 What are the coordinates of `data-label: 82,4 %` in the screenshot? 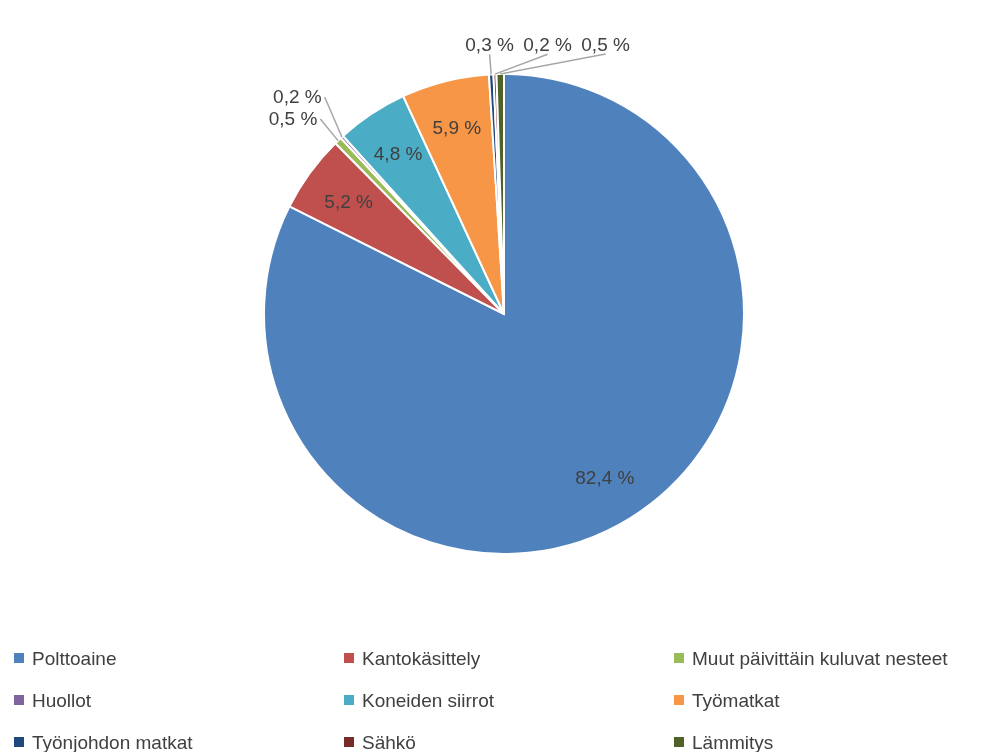 It's located at (605, 477).